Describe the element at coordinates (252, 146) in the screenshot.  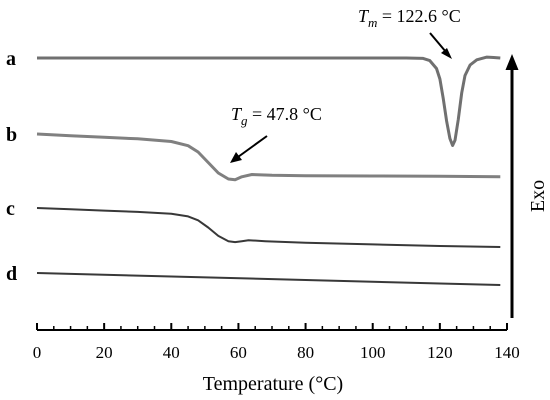
I see `annotation-tg-arrow` at that location.